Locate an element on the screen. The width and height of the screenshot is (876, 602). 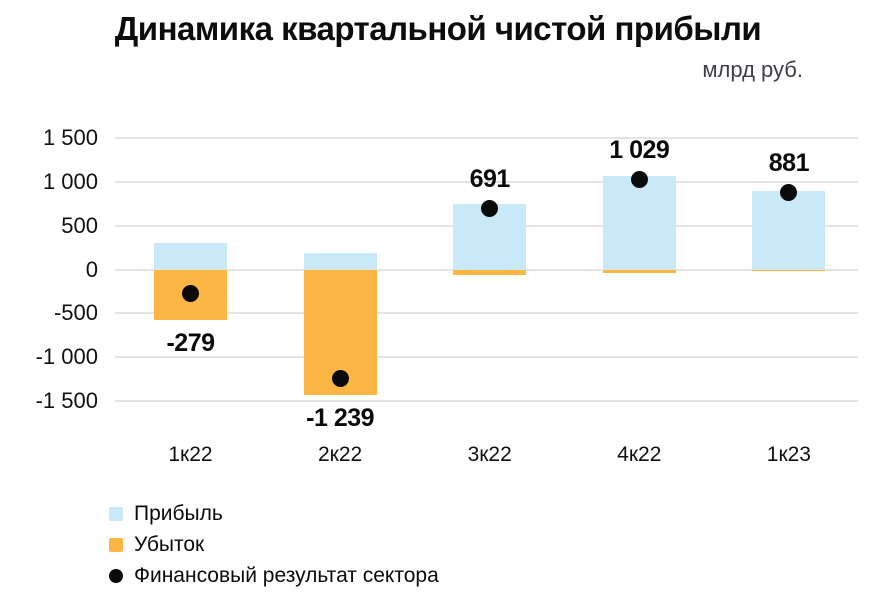
net-value-label: 881 is located at coordinates (789, 162).